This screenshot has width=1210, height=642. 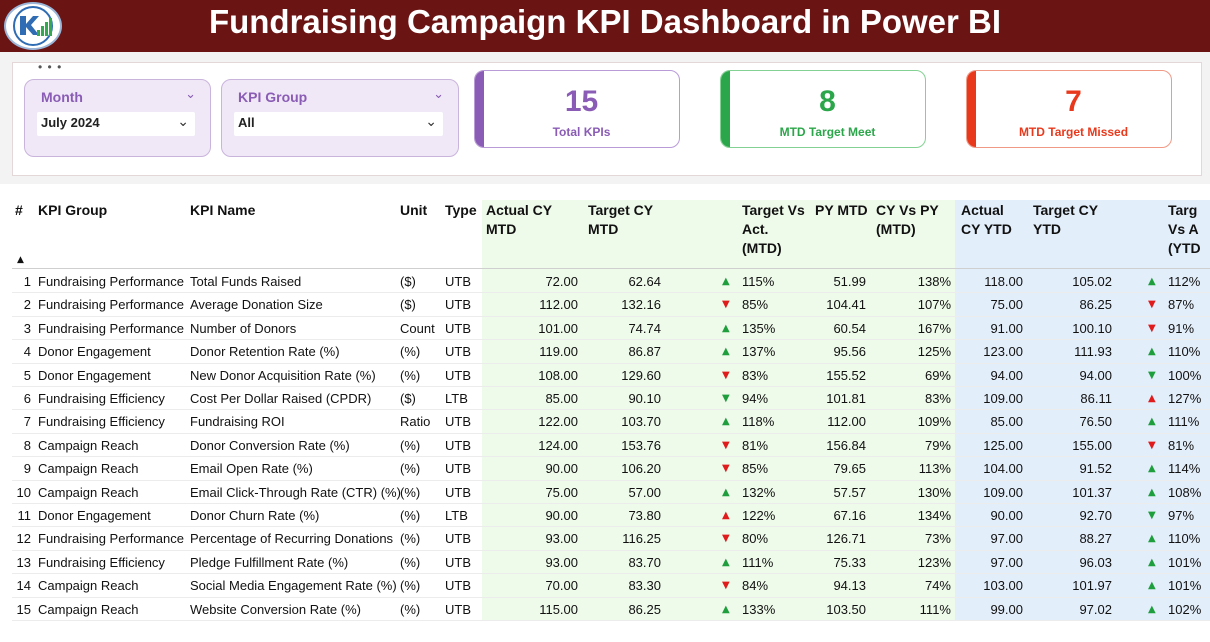 I want to click on header-actual-cy-mtd: Actual CY MTD, so click(x=519, y=220).